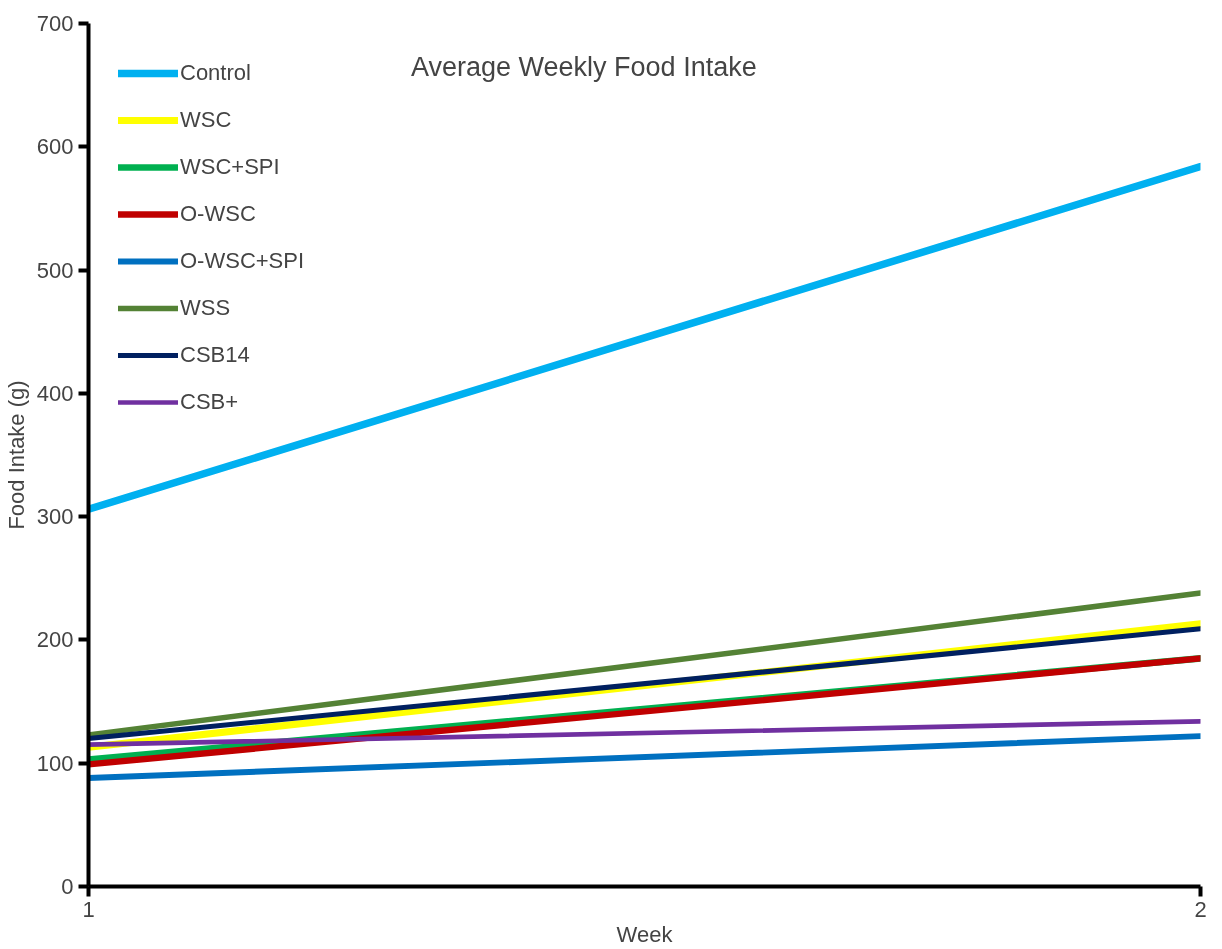  I want to click on y-tick-label: 200, so click(55, 640).